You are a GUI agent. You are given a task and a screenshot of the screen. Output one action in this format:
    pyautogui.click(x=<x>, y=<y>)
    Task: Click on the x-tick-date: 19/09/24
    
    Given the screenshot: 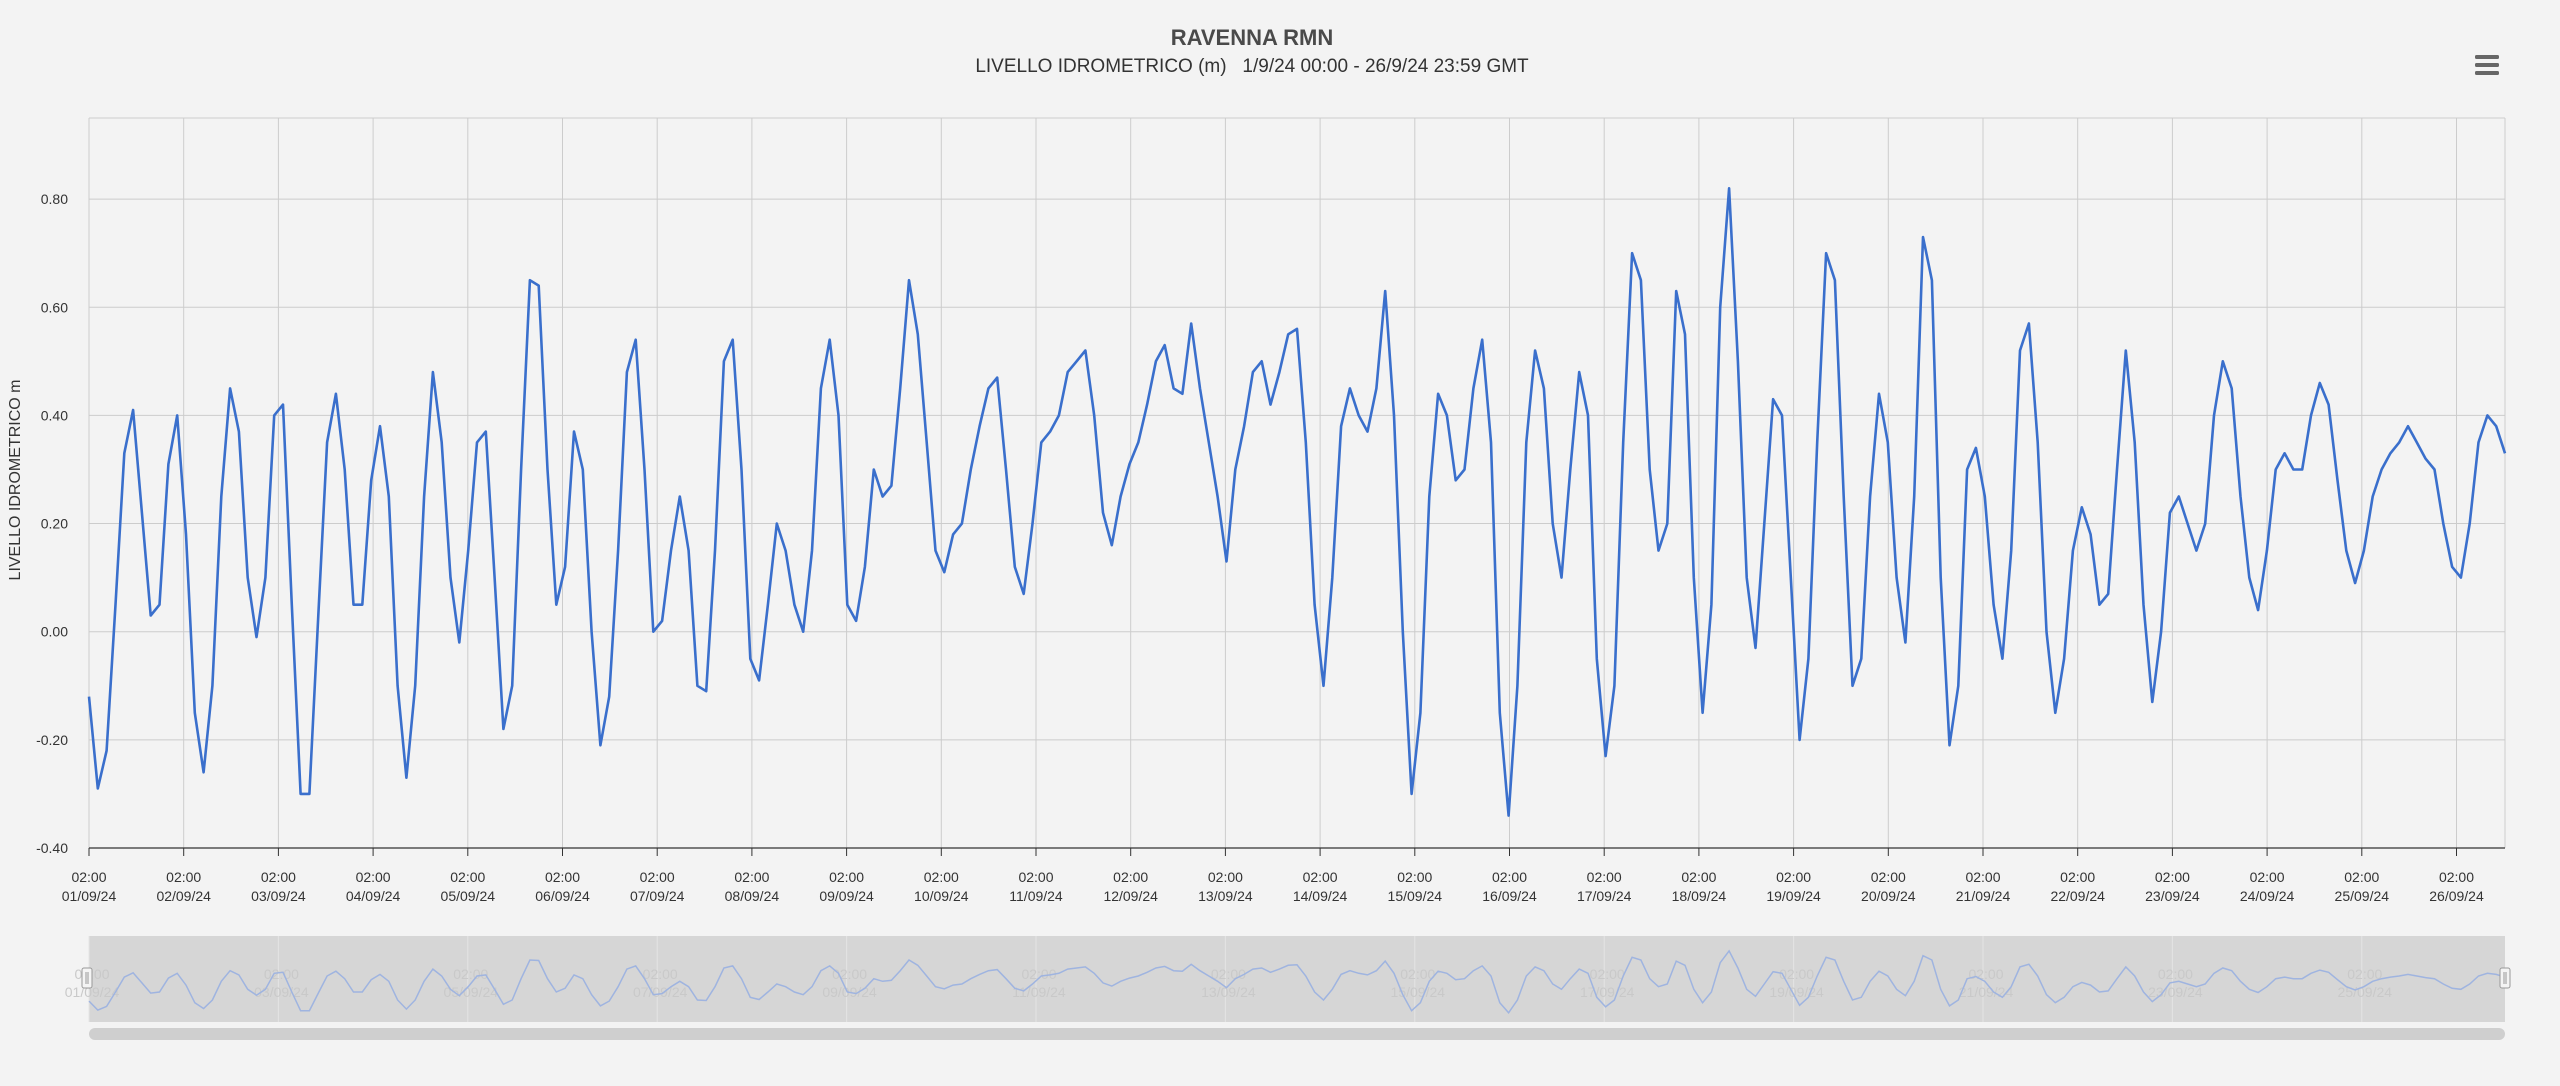 What is the action you would take?
    pyautogui.click(x=1793, y=896)
    